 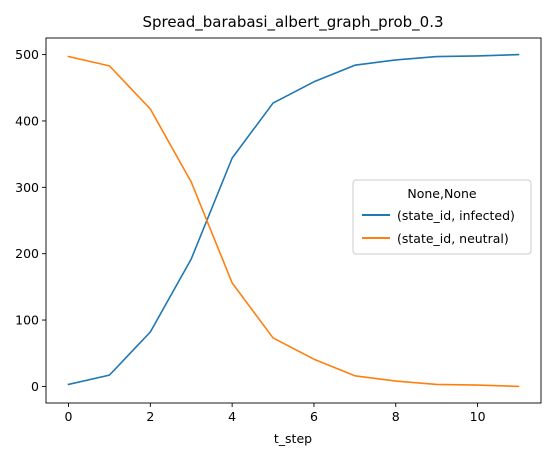 What do you see at coordinates (35, 386) in the screenshot?
I see `y-tick-label: 0` at bounding box center [35, 386].